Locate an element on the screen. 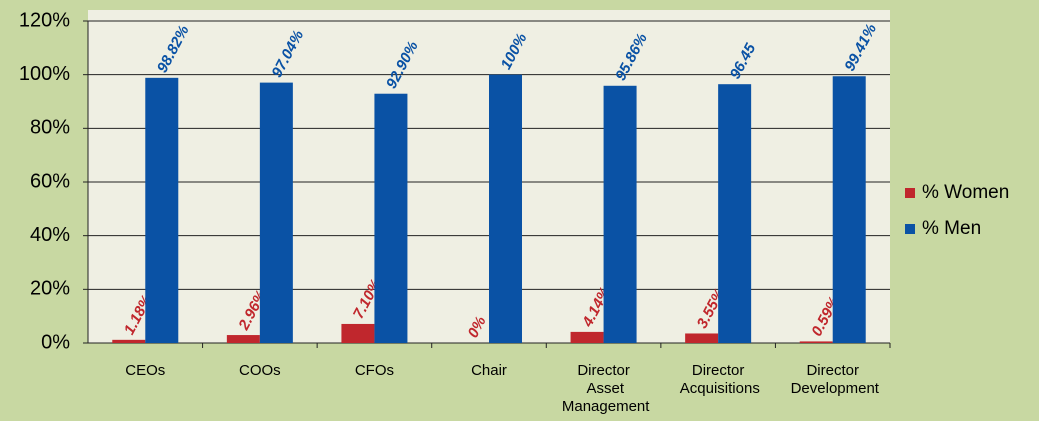 The image size is (1039, 421). y-tick-label: 100% is located at coordinates (44, 74).